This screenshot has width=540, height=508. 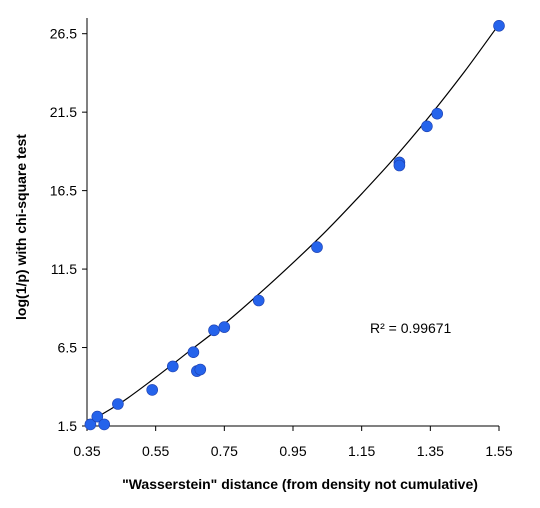 I want to click on x-tick-label: 0.55, so click(x=155, y=451).